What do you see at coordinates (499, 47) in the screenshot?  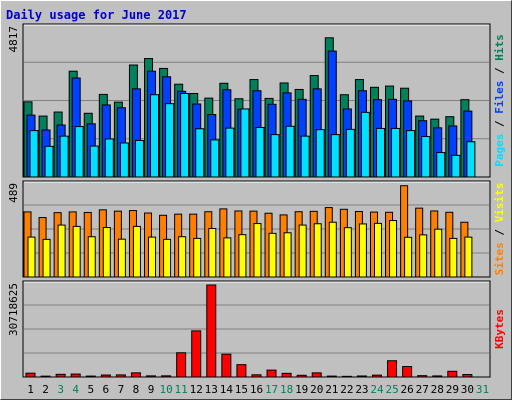 I see `legend-item-hits: Hits` at bounding box center [499, 47].